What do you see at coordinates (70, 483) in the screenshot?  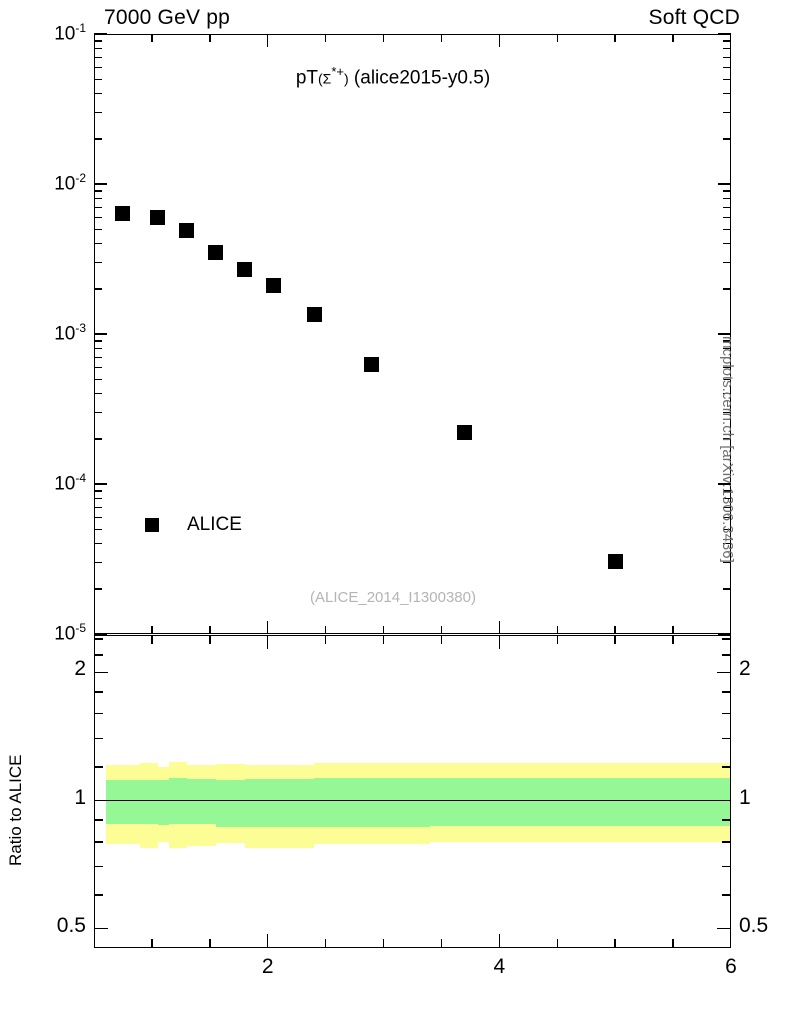 I see `main-y-tick-label: 10⁻⁴` at bounding box center [70, 483].